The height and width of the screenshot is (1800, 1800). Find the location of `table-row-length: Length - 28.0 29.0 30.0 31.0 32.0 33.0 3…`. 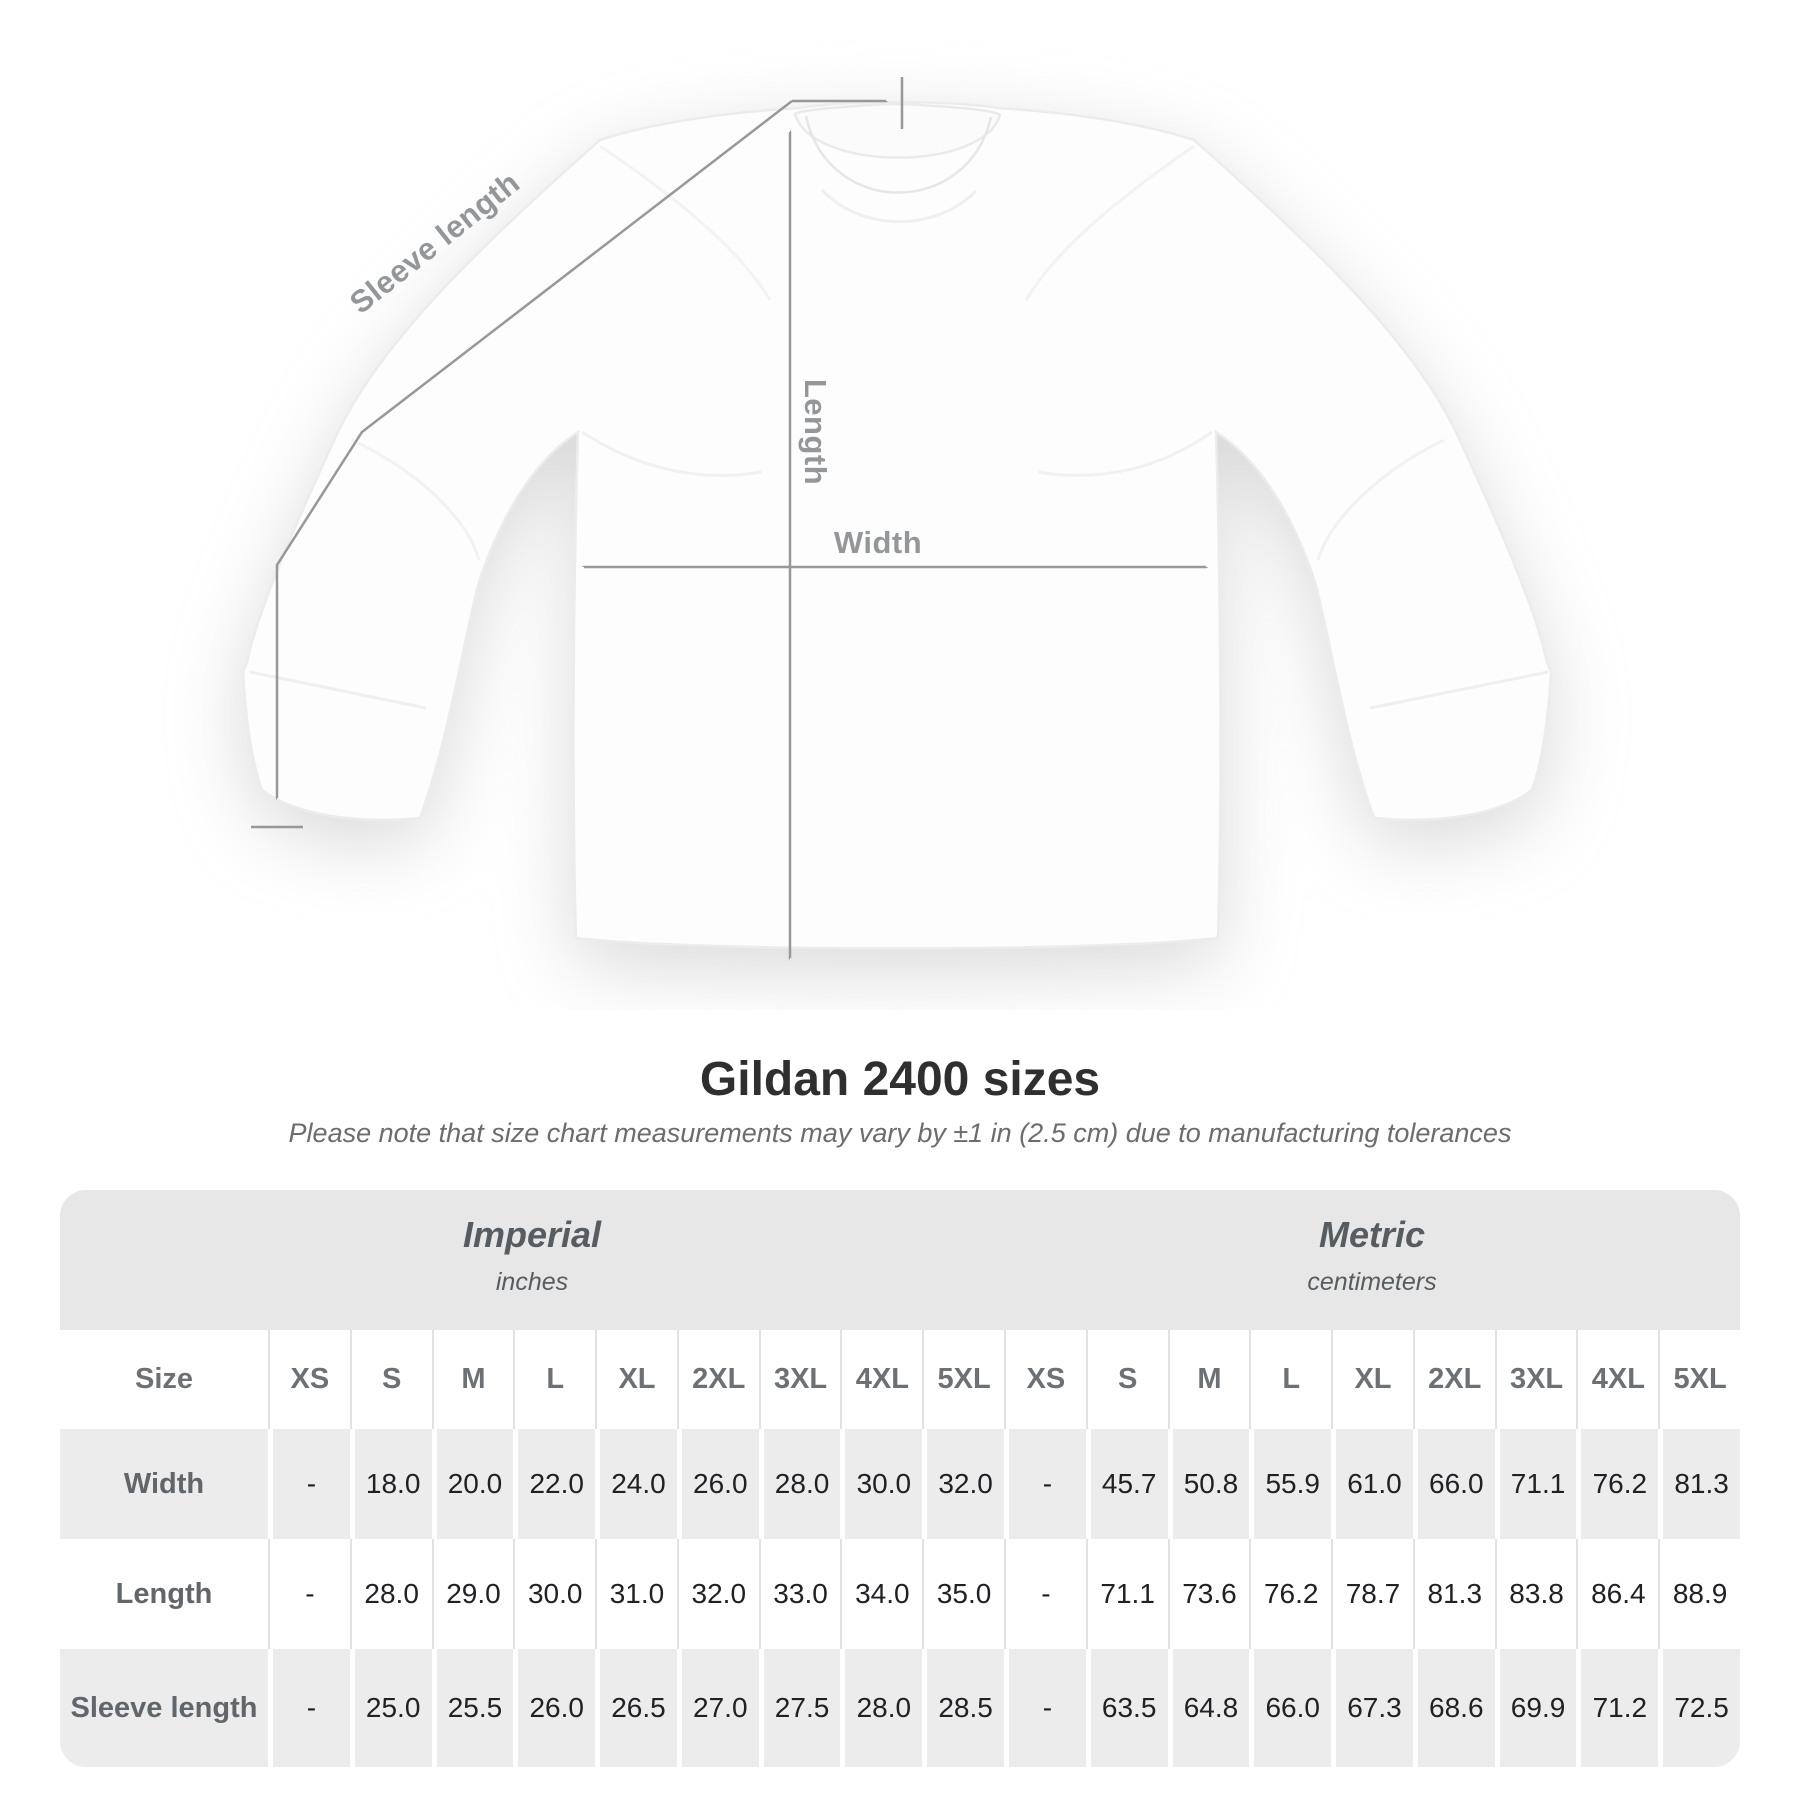

table-row-length: Length - 28.0 29.0 30.0 31.0 32.0 33.0 3… is located at coordinates (900, 1594).